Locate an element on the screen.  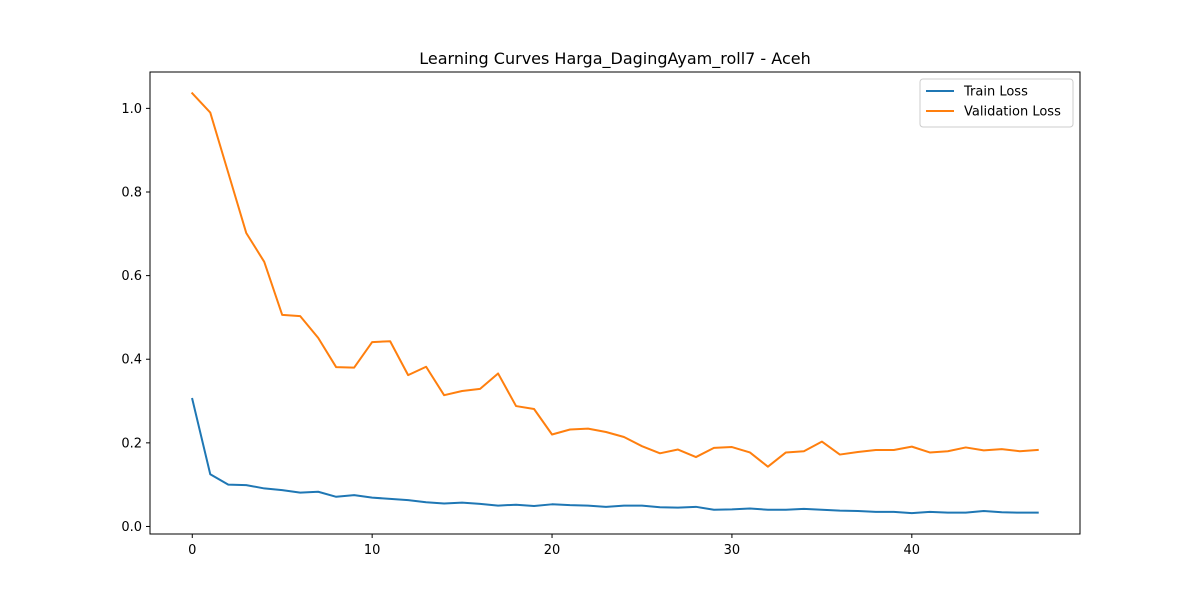
legend-label-train-loss: Train Loss is located at coordinates (995, 92).